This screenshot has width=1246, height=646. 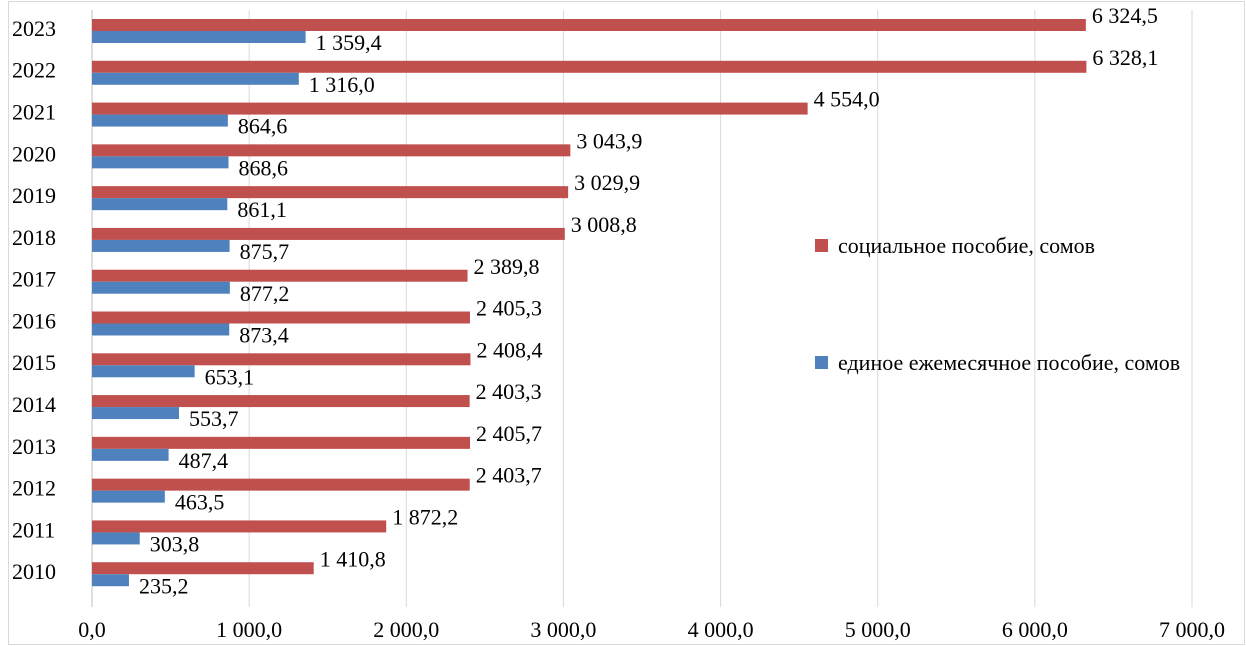 I want to click on data-label: 2 403,7, so click(x=509, y=475).